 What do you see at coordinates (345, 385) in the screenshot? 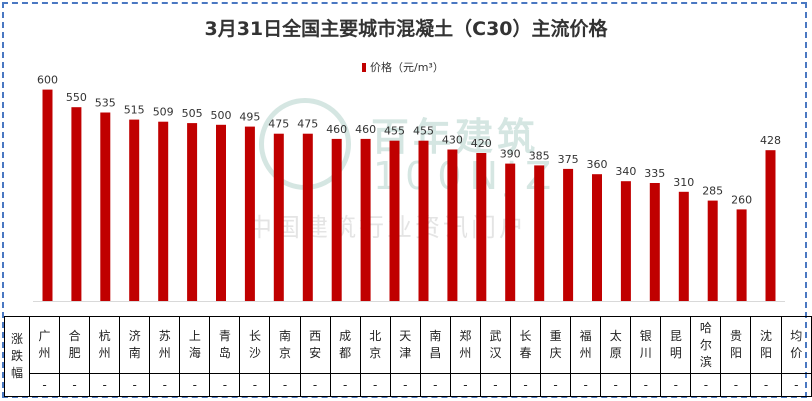
I see `change-value-成都: -` at bounding box center [345, 385].